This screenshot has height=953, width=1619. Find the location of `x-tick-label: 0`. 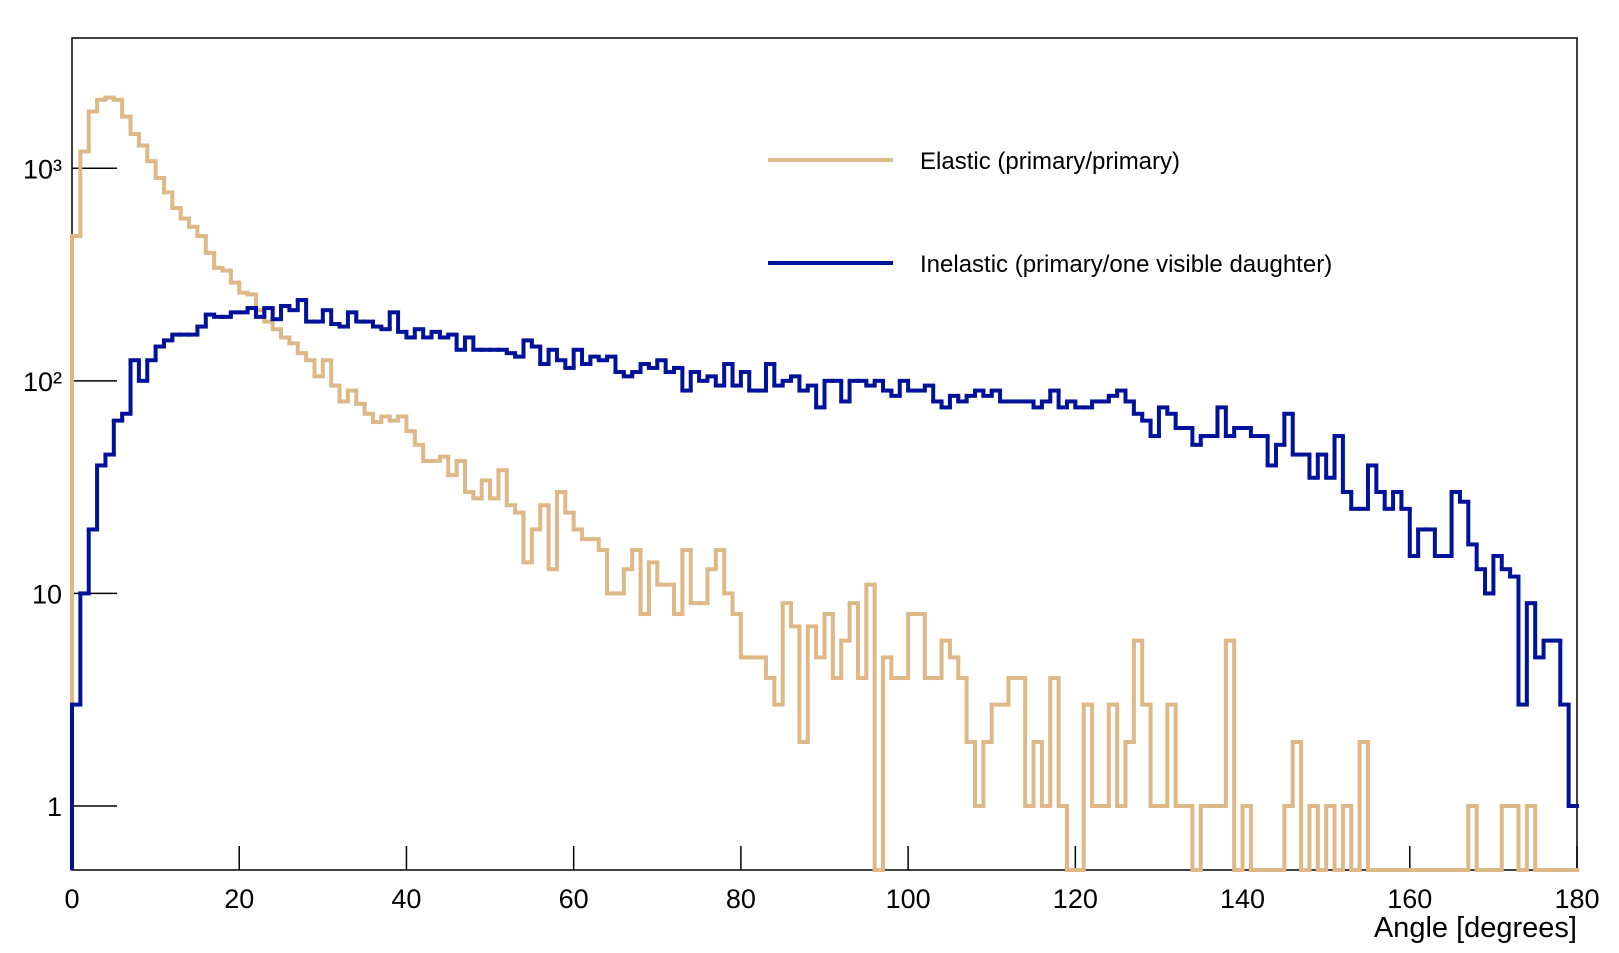

x-tick-label: 0 is located at coordinates (71, 899).